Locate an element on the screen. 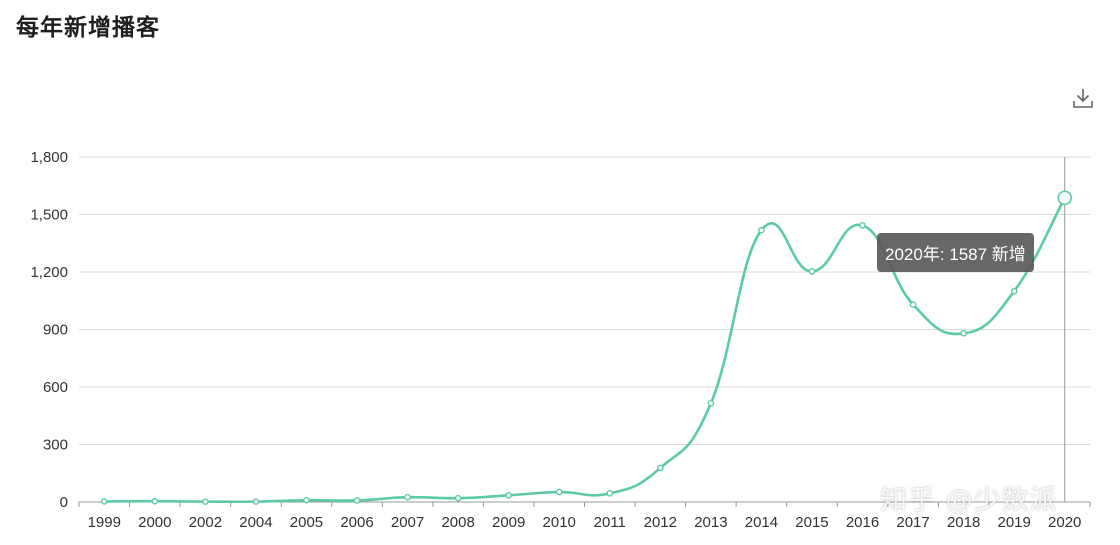 The width and height of the screenshot is (1120, 545). tooltip: 2020年: 1587 新增 is located at coordinates (955, 252).